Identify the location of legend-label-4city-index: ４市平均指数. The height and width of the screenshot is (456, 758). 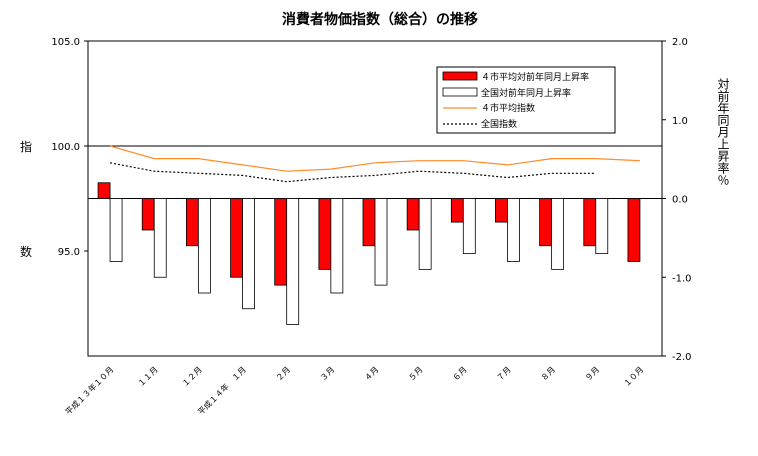
(508, 108).